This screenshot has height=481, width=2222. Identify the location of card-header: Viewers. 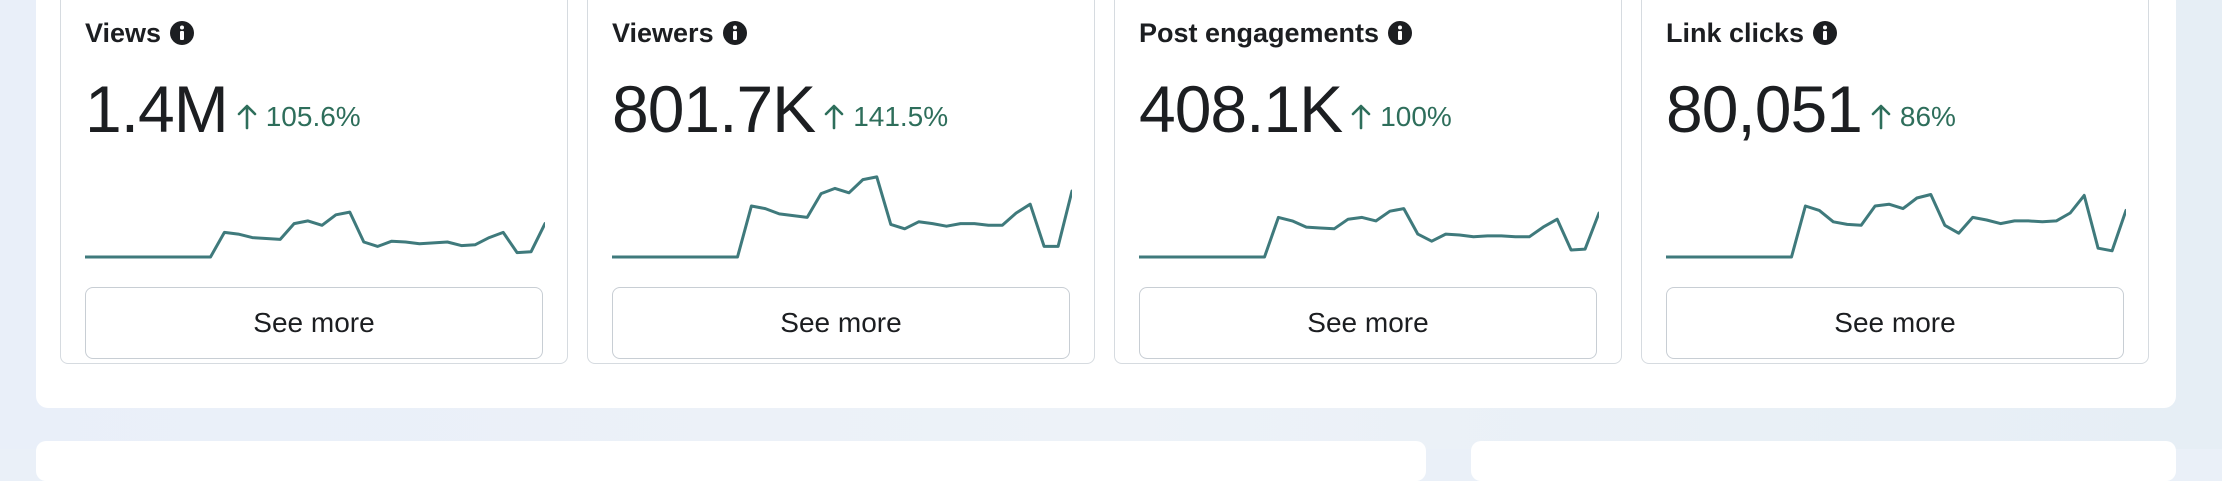
(680, 33).